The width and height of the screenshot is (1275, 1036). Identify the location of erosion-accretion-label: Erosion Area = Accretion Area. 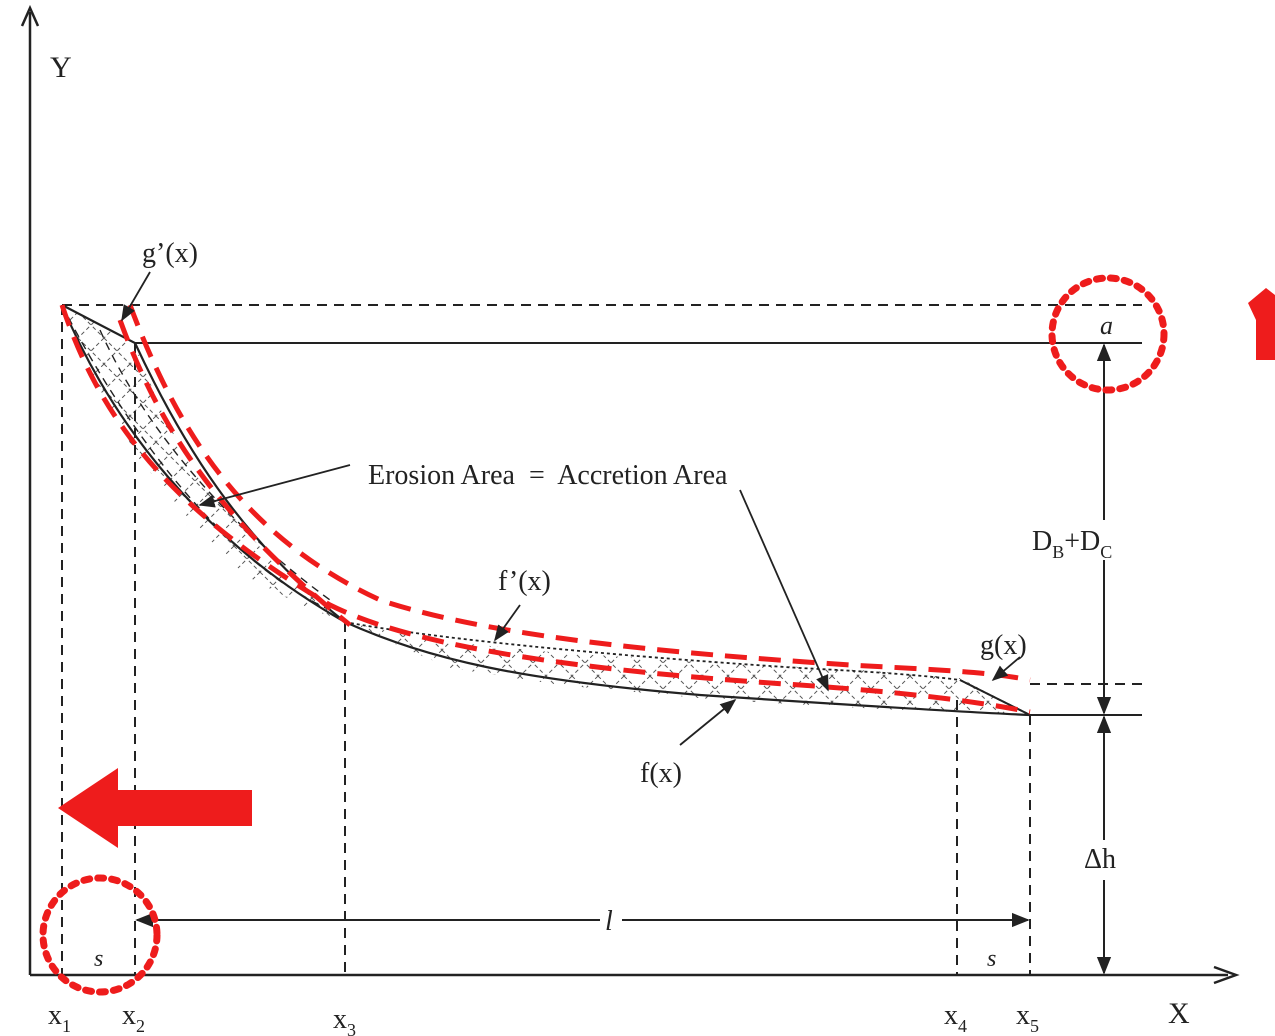
(548, 475).